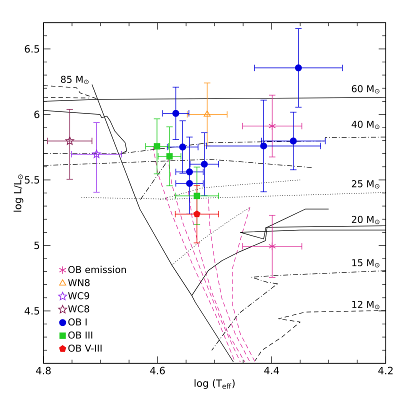  What do you see at coordinates (85, 348) in the screenshot?
I see `legend-label: OB V-III` at bounding box center [85, 348].